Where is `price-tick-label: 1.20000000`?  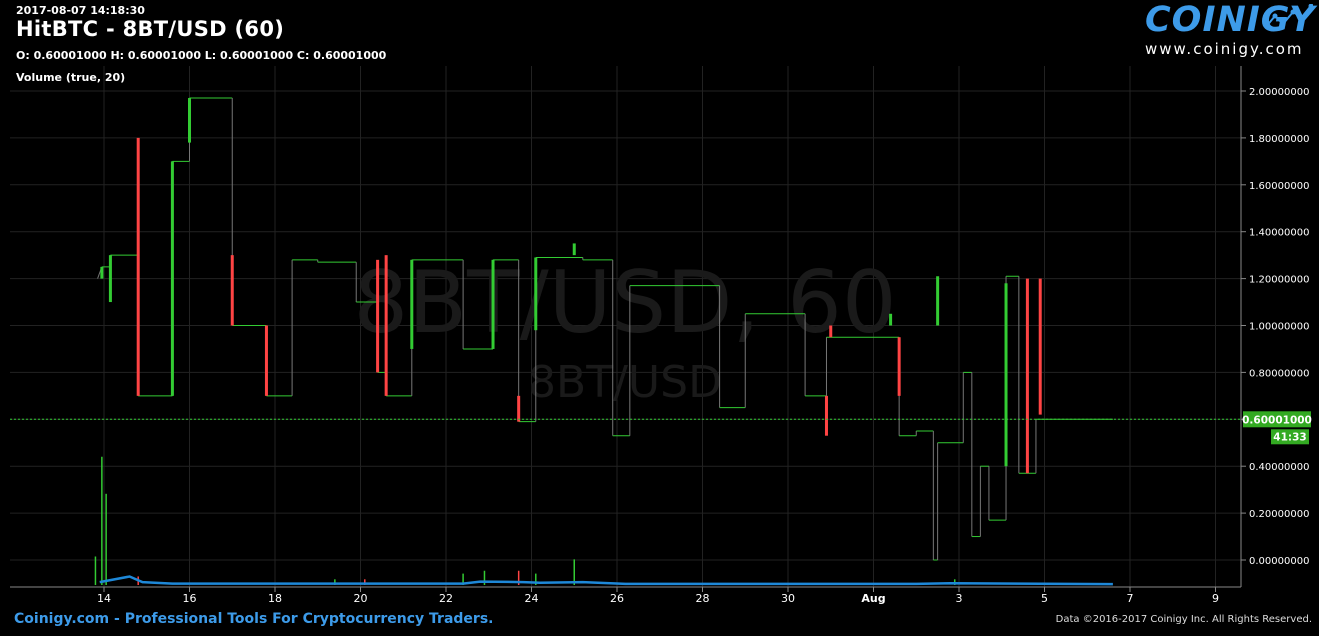
price-tick-label: 1.20000000 is located at coordinates (1279, 280).